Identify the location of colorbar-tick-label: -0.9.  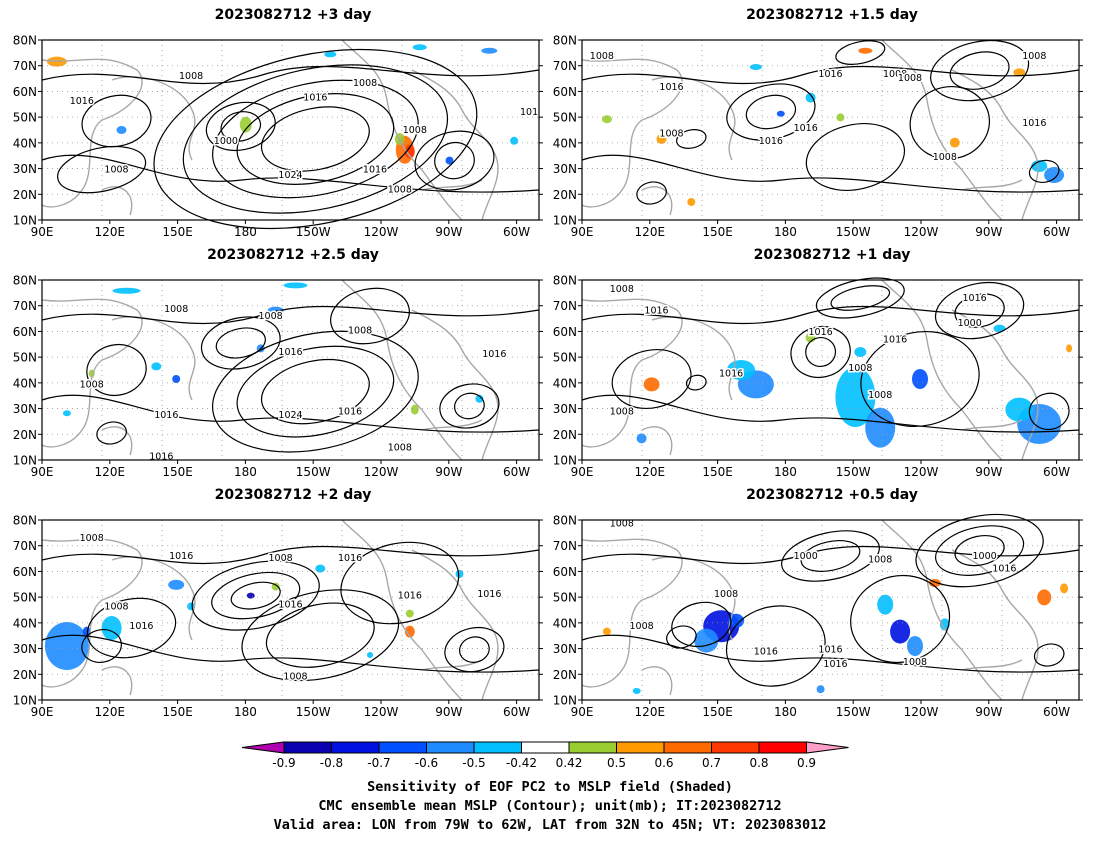
(283, 763).